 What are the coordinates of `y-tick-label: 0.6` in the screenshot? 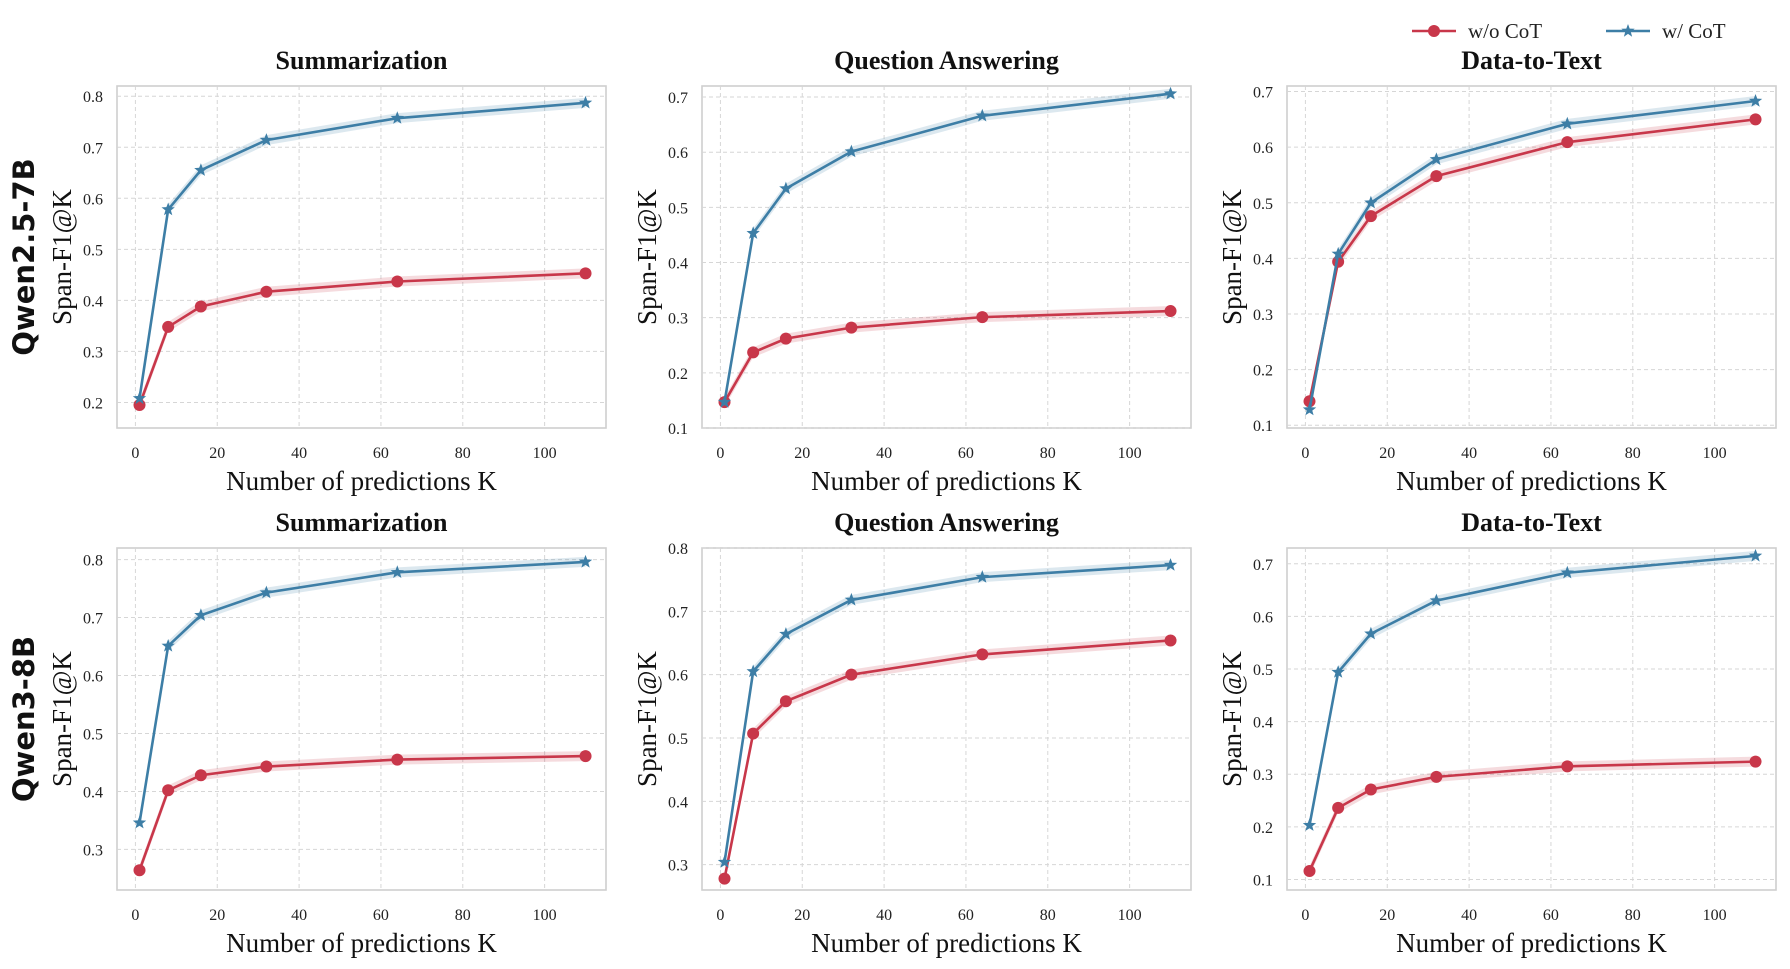 It's located at (678, 676).